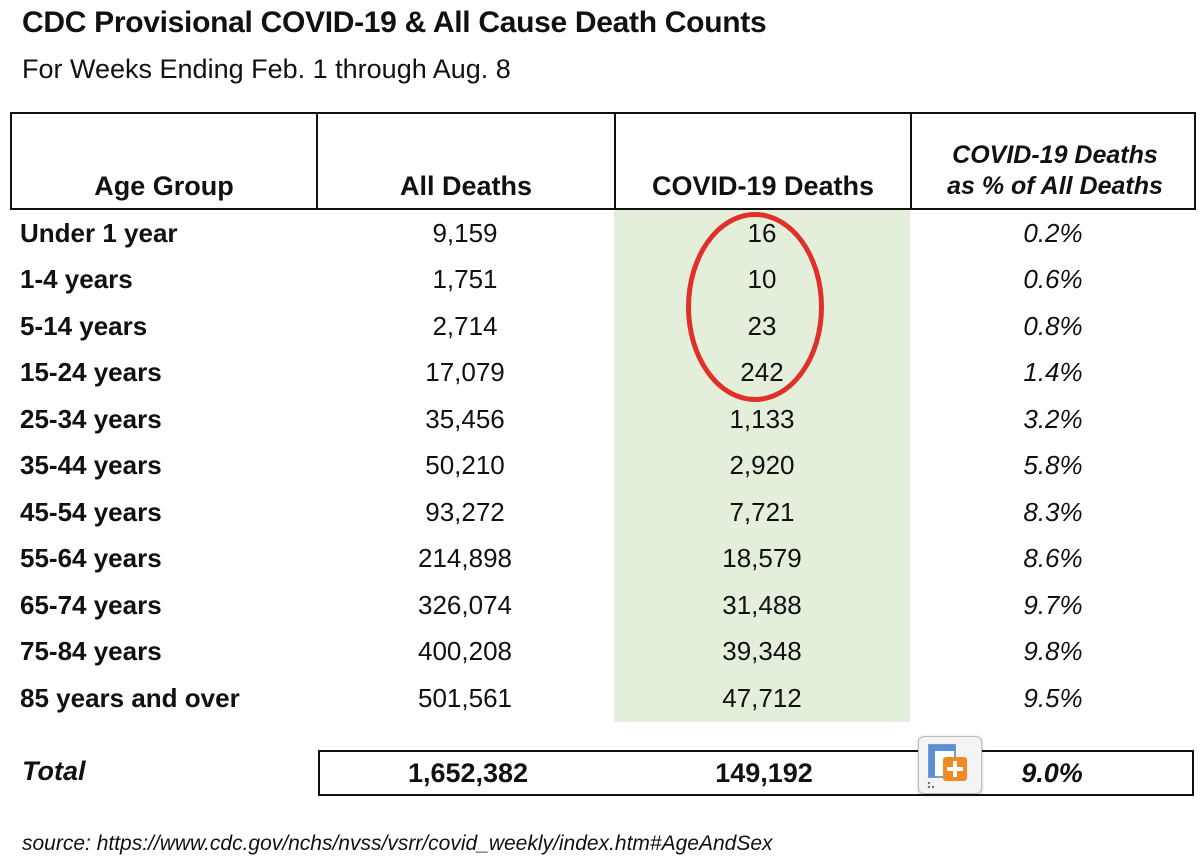 The image size is (1200, 862). I want to click on header-age-group: Age Group, so click(165, 161).